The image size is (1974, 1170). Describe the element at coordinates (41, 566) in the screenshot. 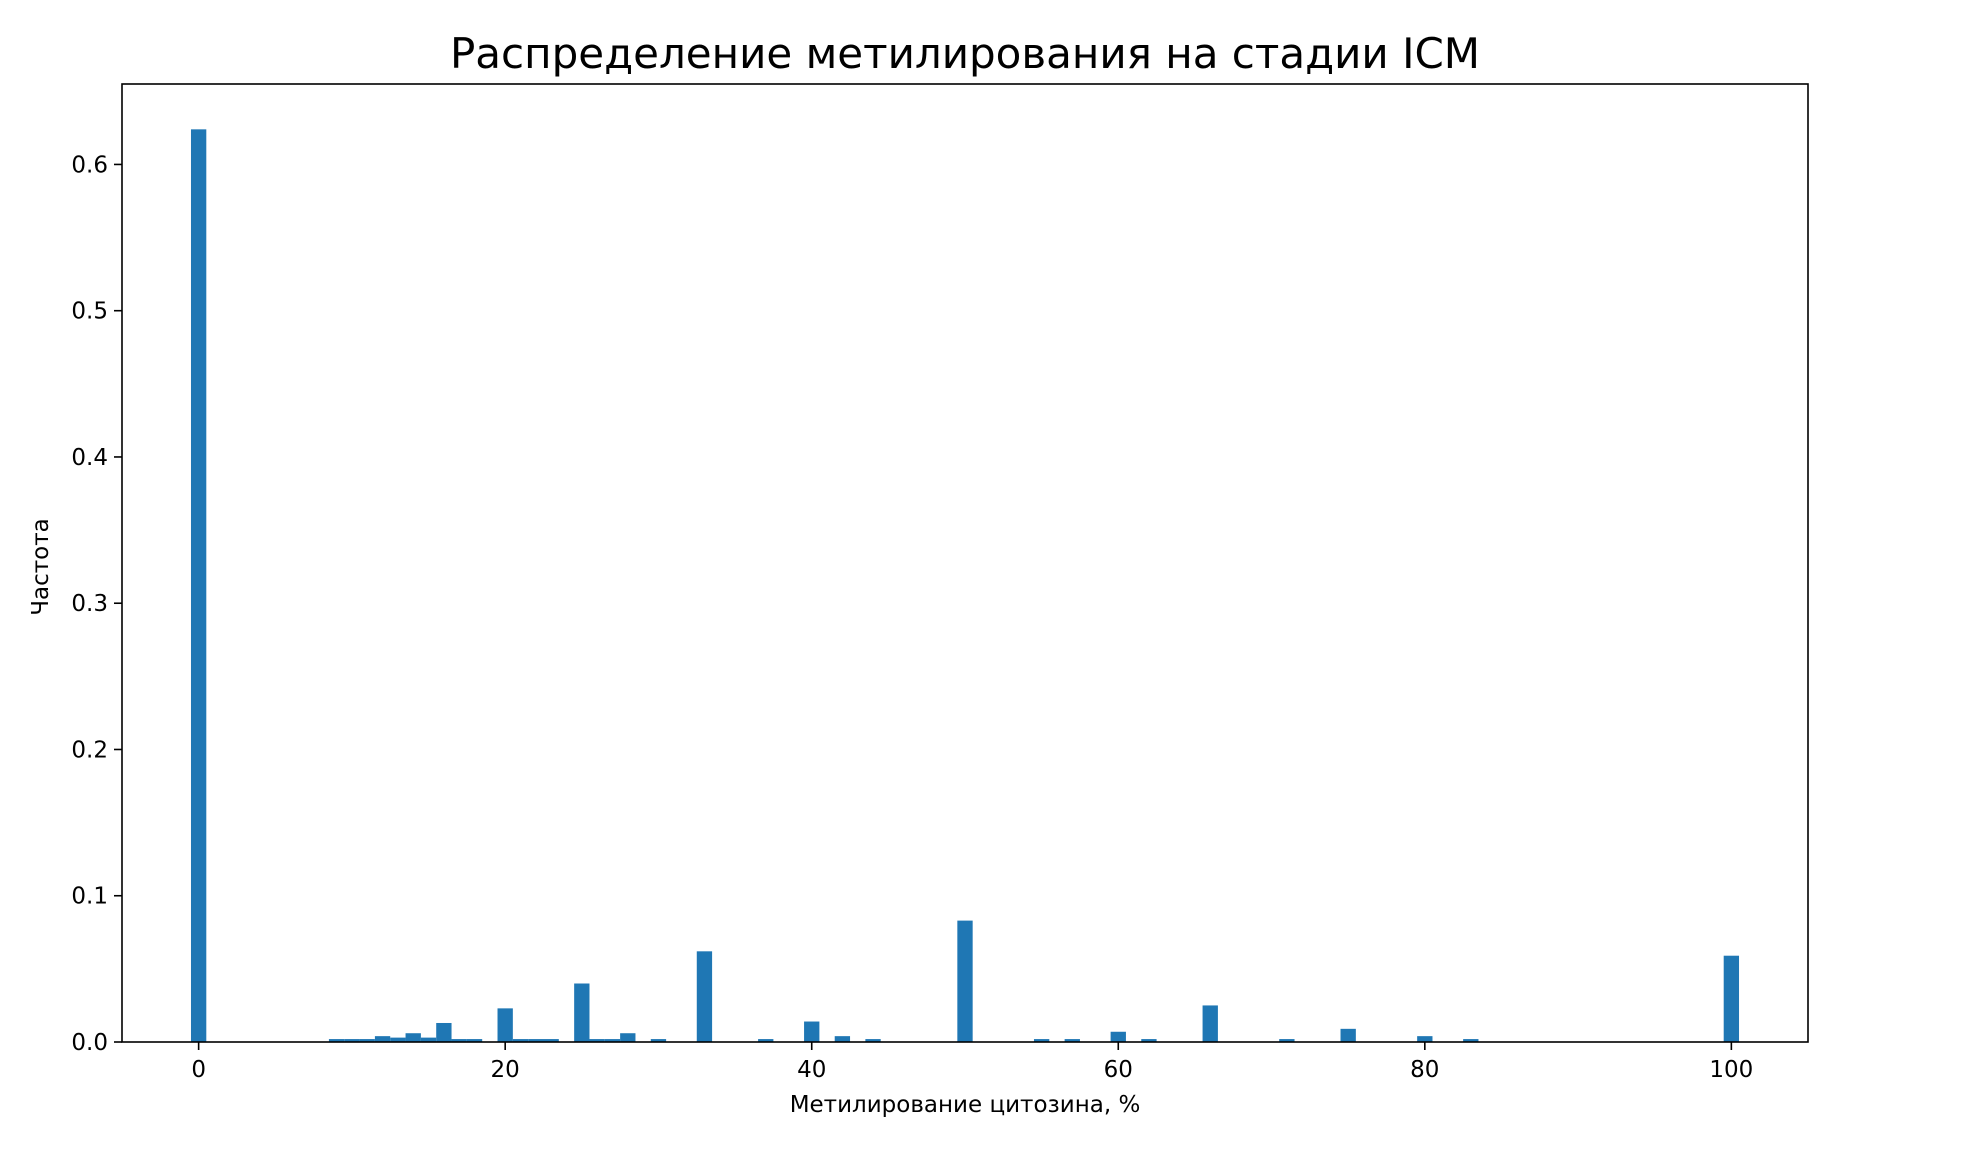

I see `y-axis-label: Частота` at that location.